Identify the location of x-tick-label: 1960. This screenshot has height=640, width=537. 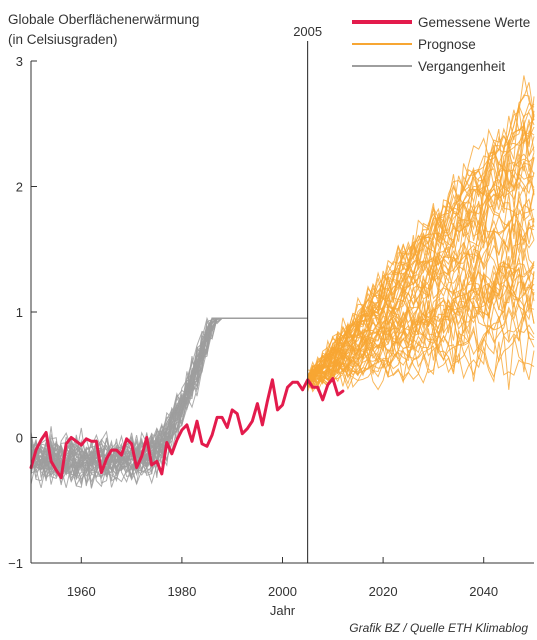
(81, 591).